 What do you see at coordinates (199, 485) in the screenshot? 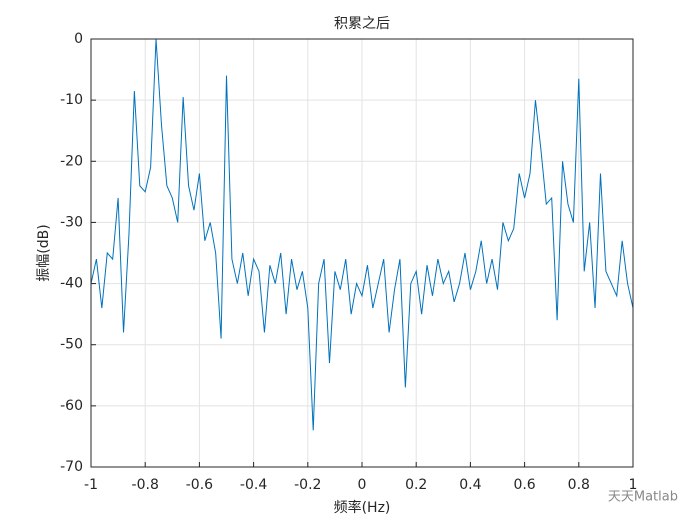
I see `x-tick-label: -0.6` at bounding box center [199, 485].